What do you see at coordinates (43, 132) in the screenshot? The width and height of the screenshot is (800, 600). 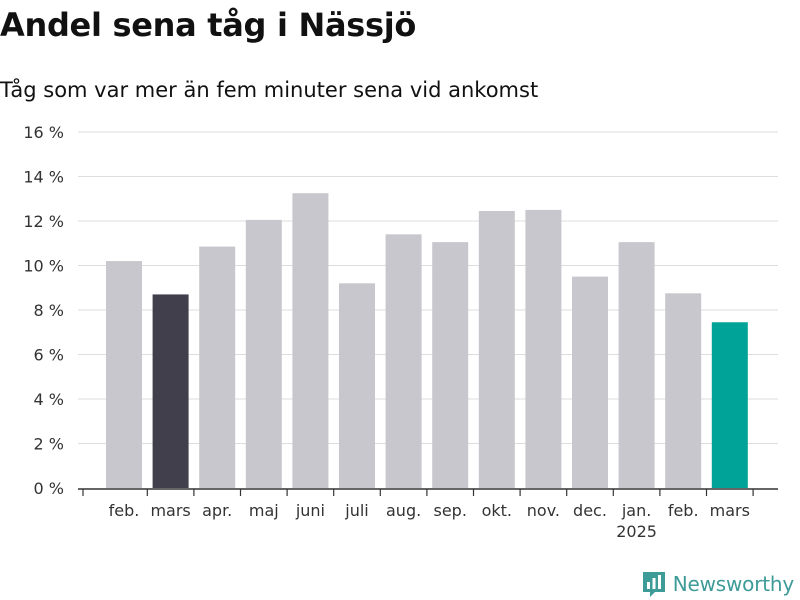 I see `y-tick-label: 16 %` at bounding box center [43, 132].